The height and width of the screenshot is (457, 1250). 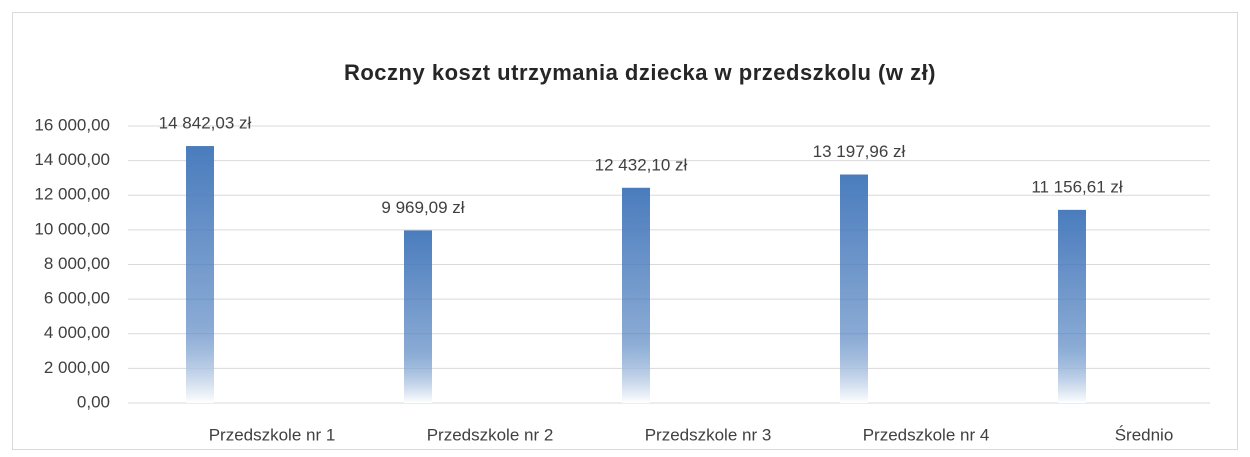 What do you see at coordinates (1144, 434) in the screenshot?
I see `x-tick-label: Średnio` at bounding box center [1144, 434].